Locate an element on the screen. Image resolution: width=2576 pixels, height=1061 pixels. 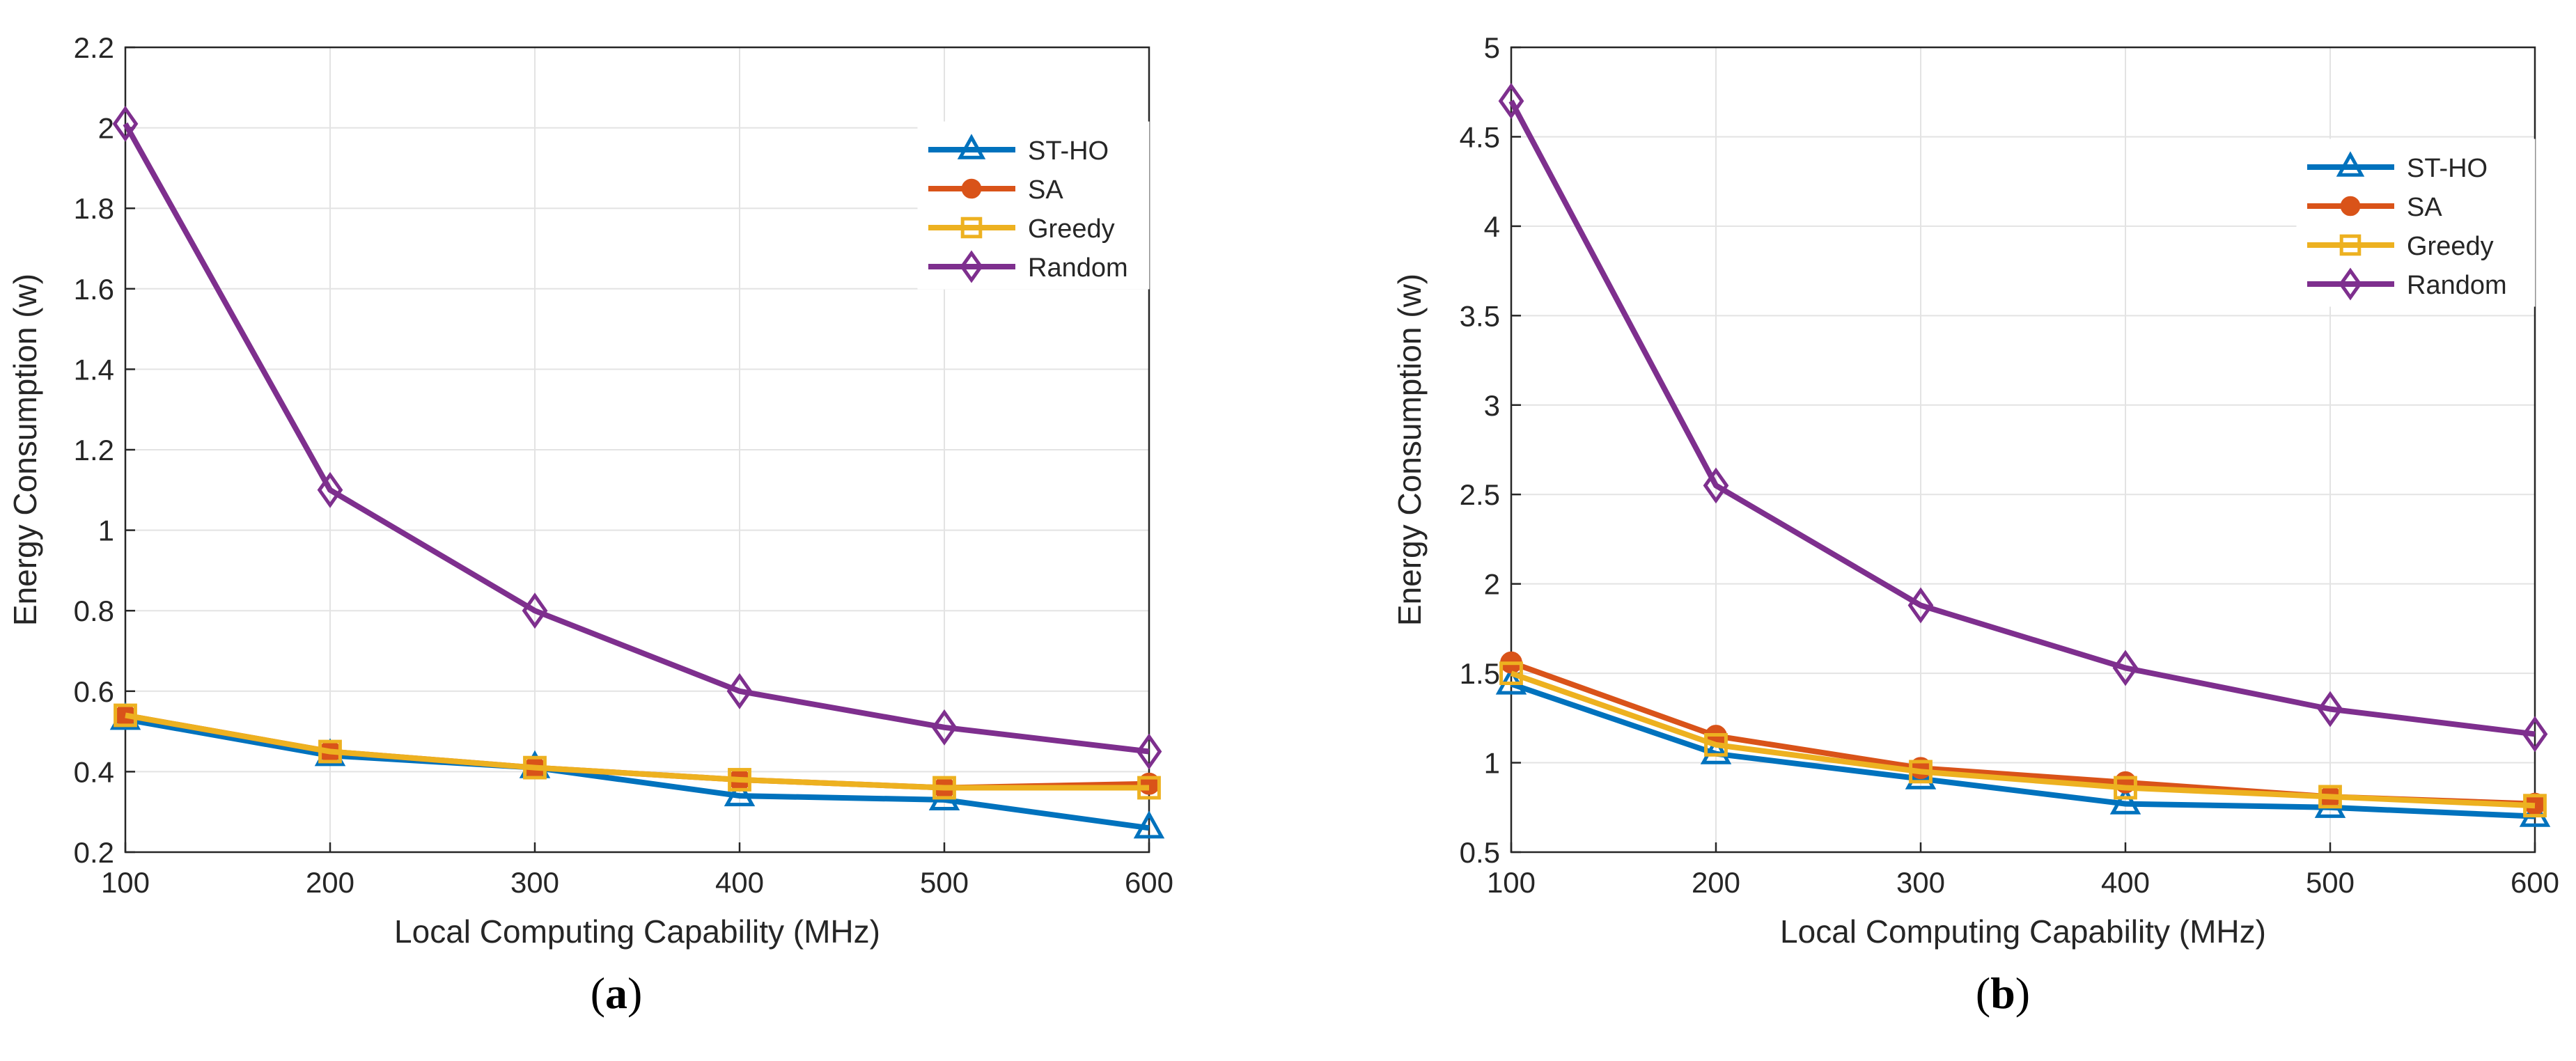
y-tick-label: 1.8 is located at coordinates (94, 208).